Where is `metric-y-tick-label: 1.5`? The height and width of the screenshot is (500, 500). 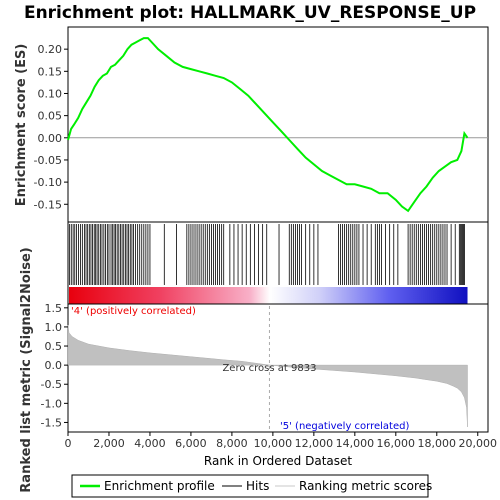
metric-y-tick-label: 1.5 is located at coordinates (54, 308).